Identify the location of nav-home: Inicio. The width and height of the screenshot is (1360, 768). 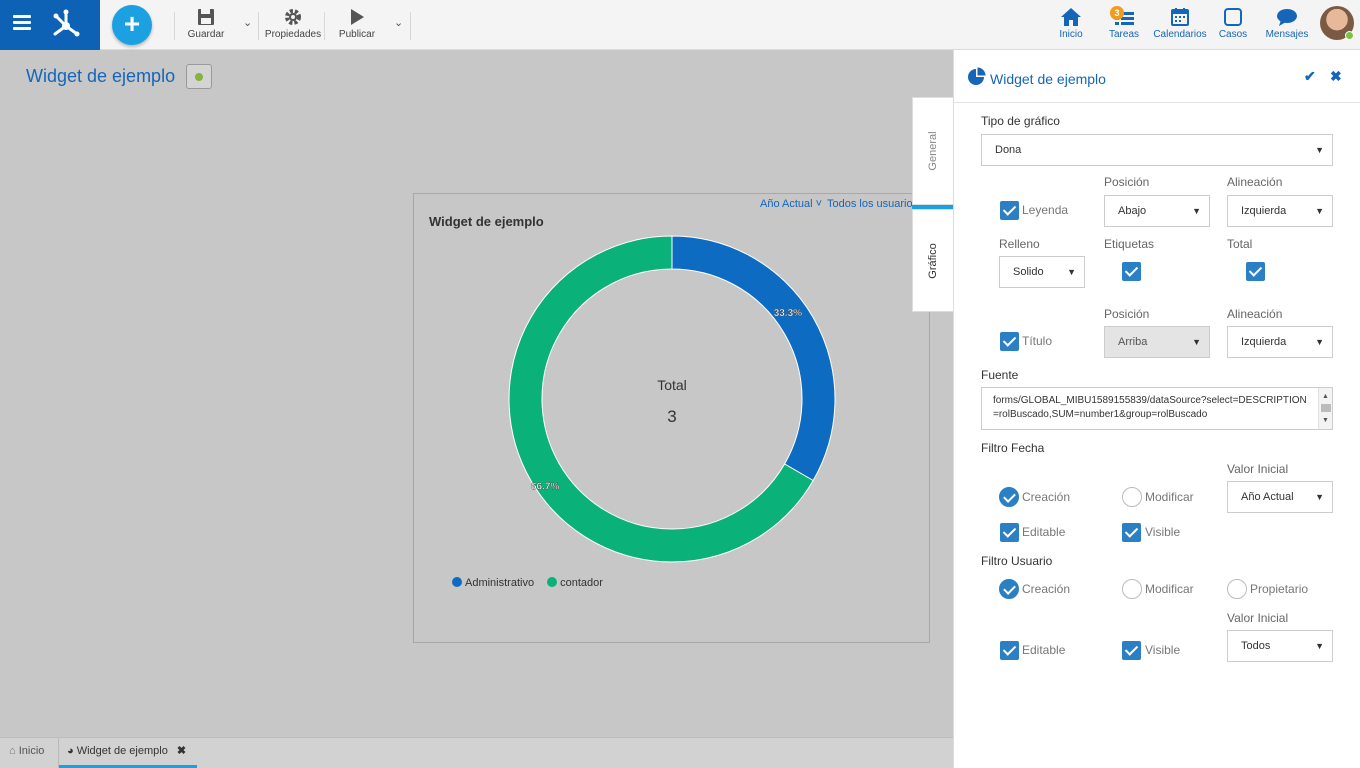
(1071, 23).